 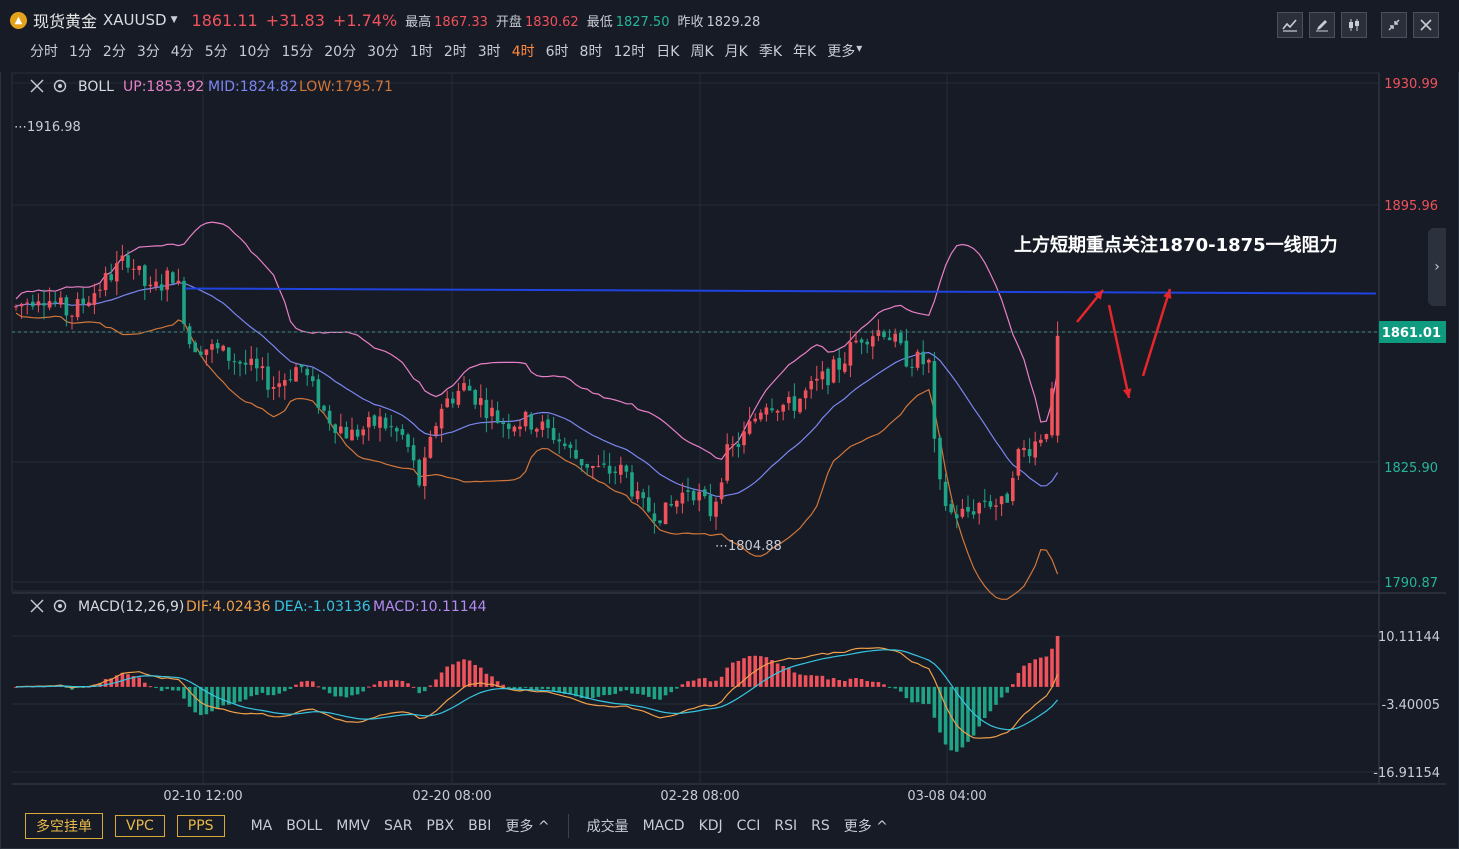 I want to click on ind-bbi: BBI, so click(x=480, y=826).